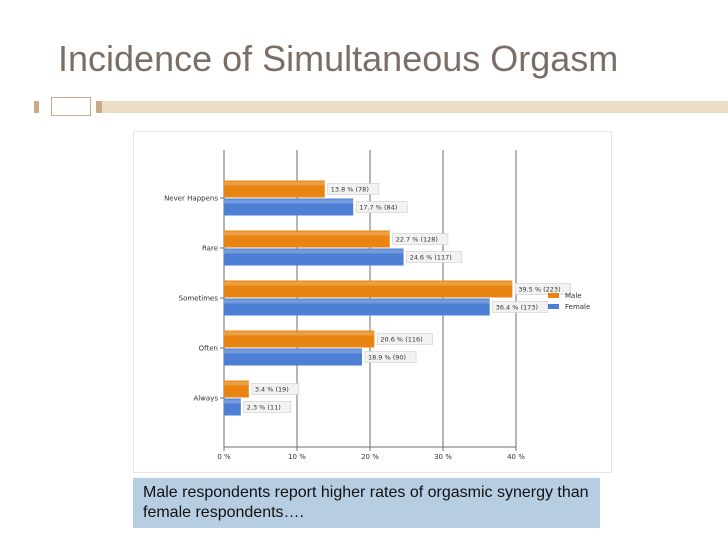 The image size is (728, 546). I want to click on x-tick-label: 40 %, so click(516, 457).